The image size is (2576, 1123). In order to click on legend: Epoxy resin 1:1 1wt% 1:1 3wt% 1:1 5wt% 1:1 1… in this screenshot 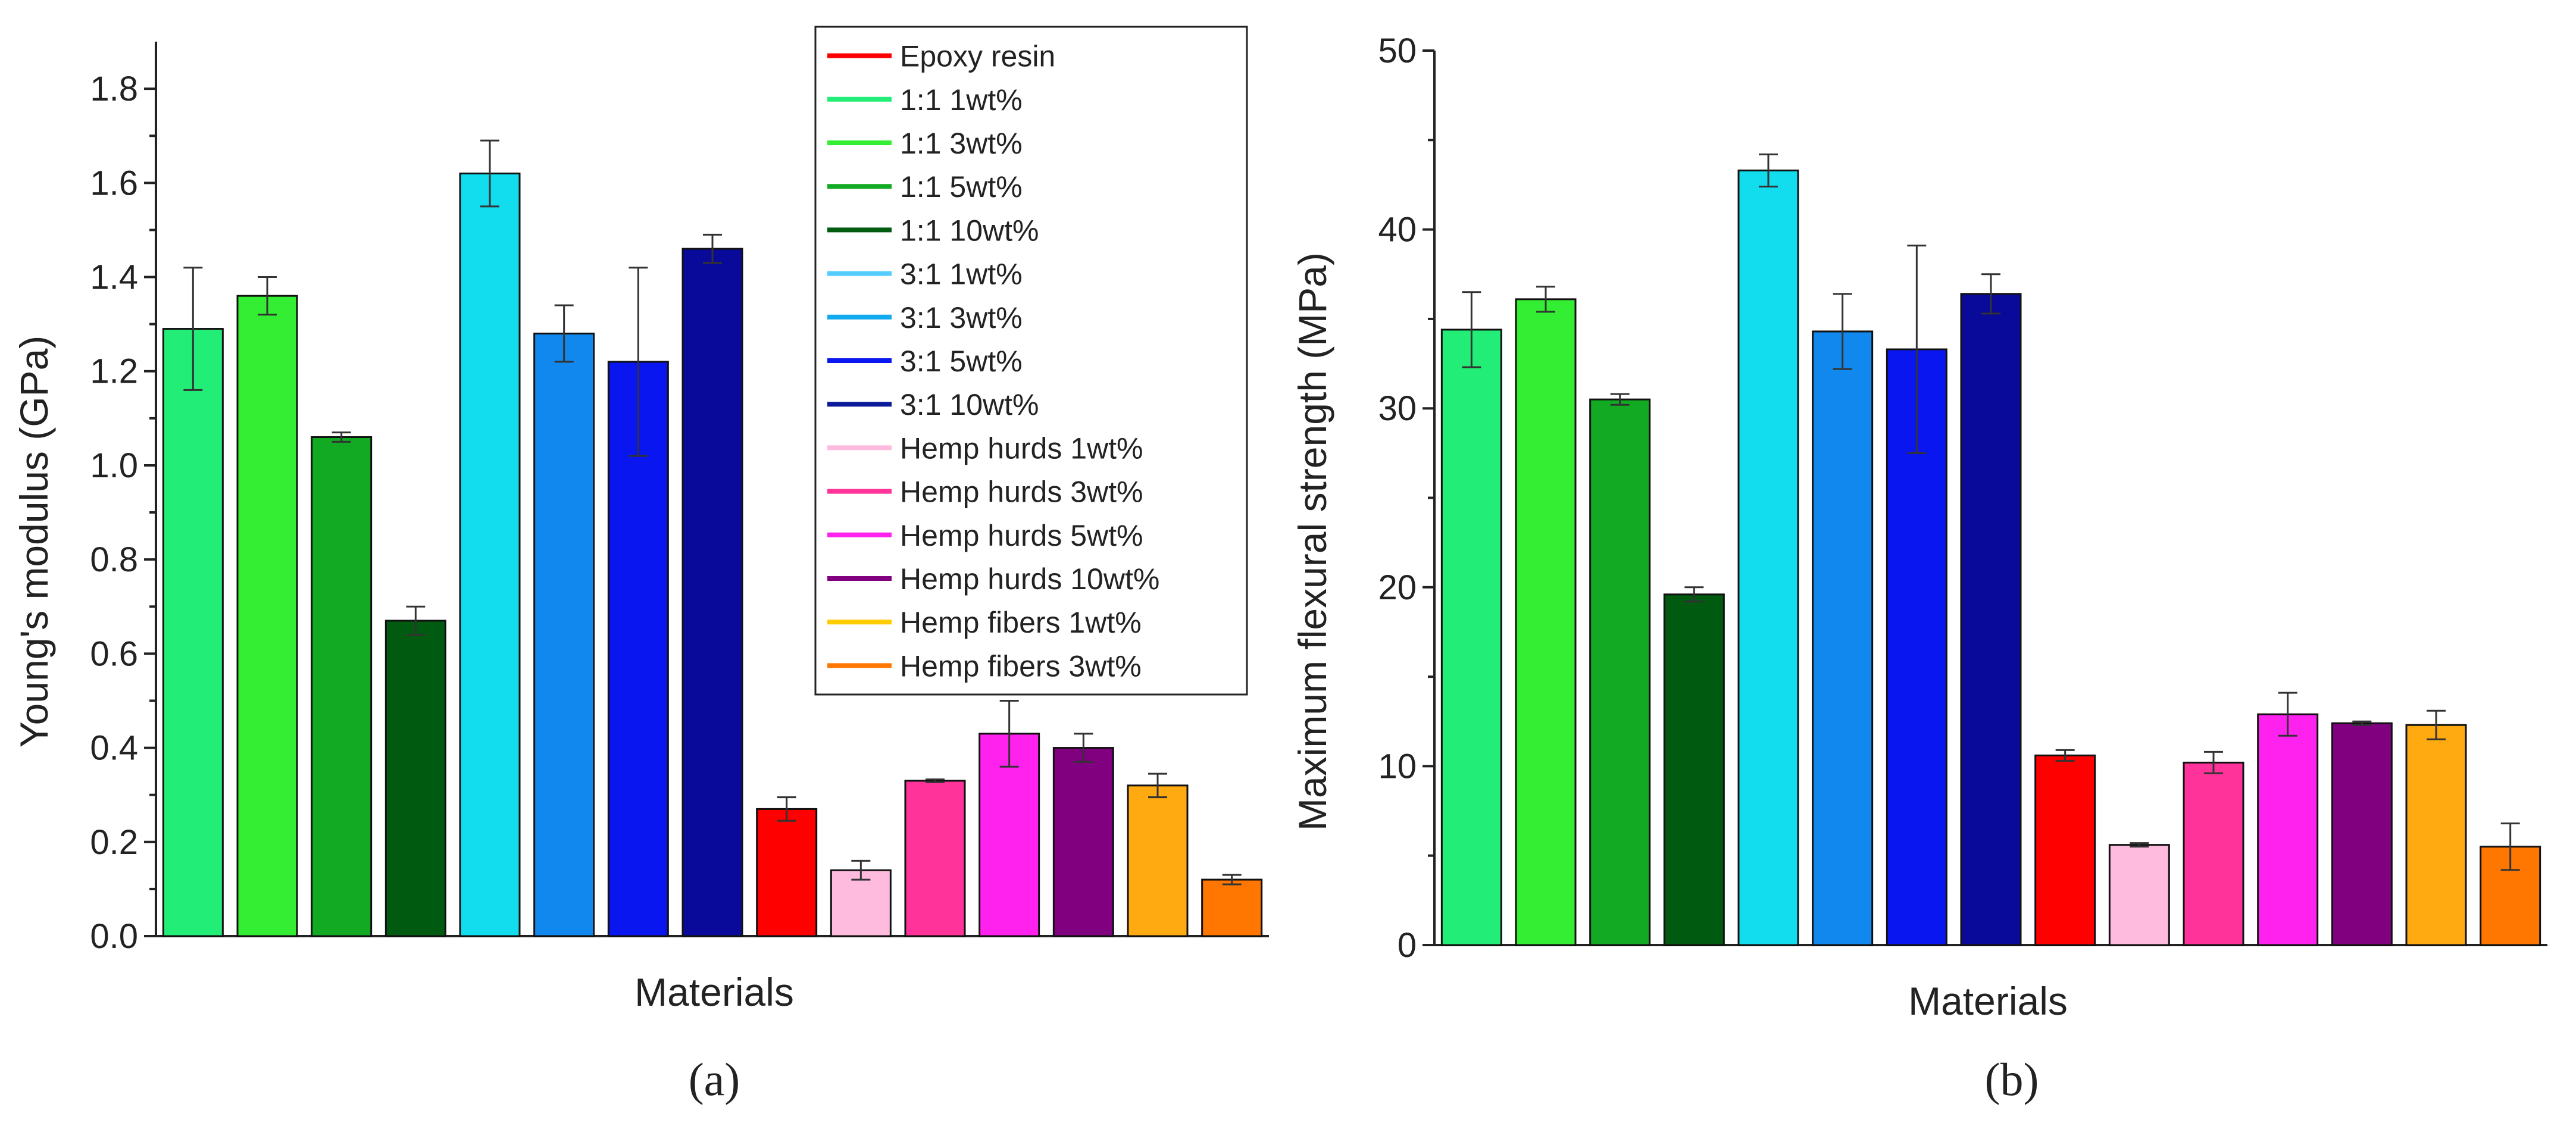, I will do `click(1031, 361)`.